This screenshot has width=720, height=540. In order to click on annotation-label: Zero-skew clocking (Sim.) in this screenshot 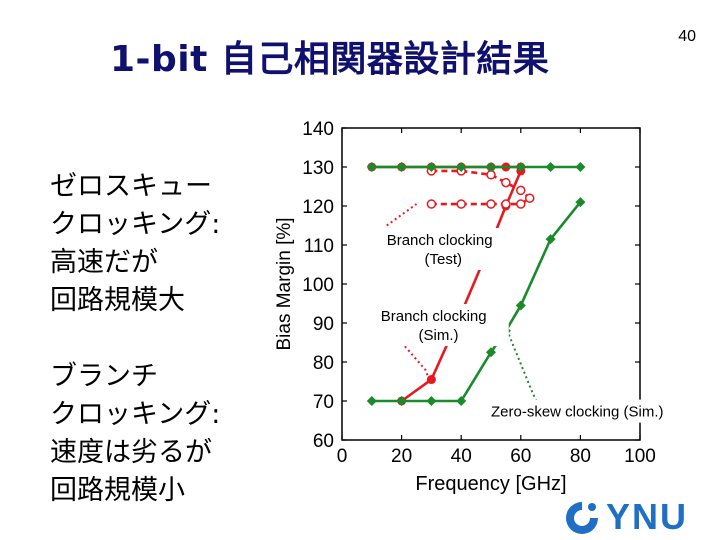, I will do `click(577, 412)`.